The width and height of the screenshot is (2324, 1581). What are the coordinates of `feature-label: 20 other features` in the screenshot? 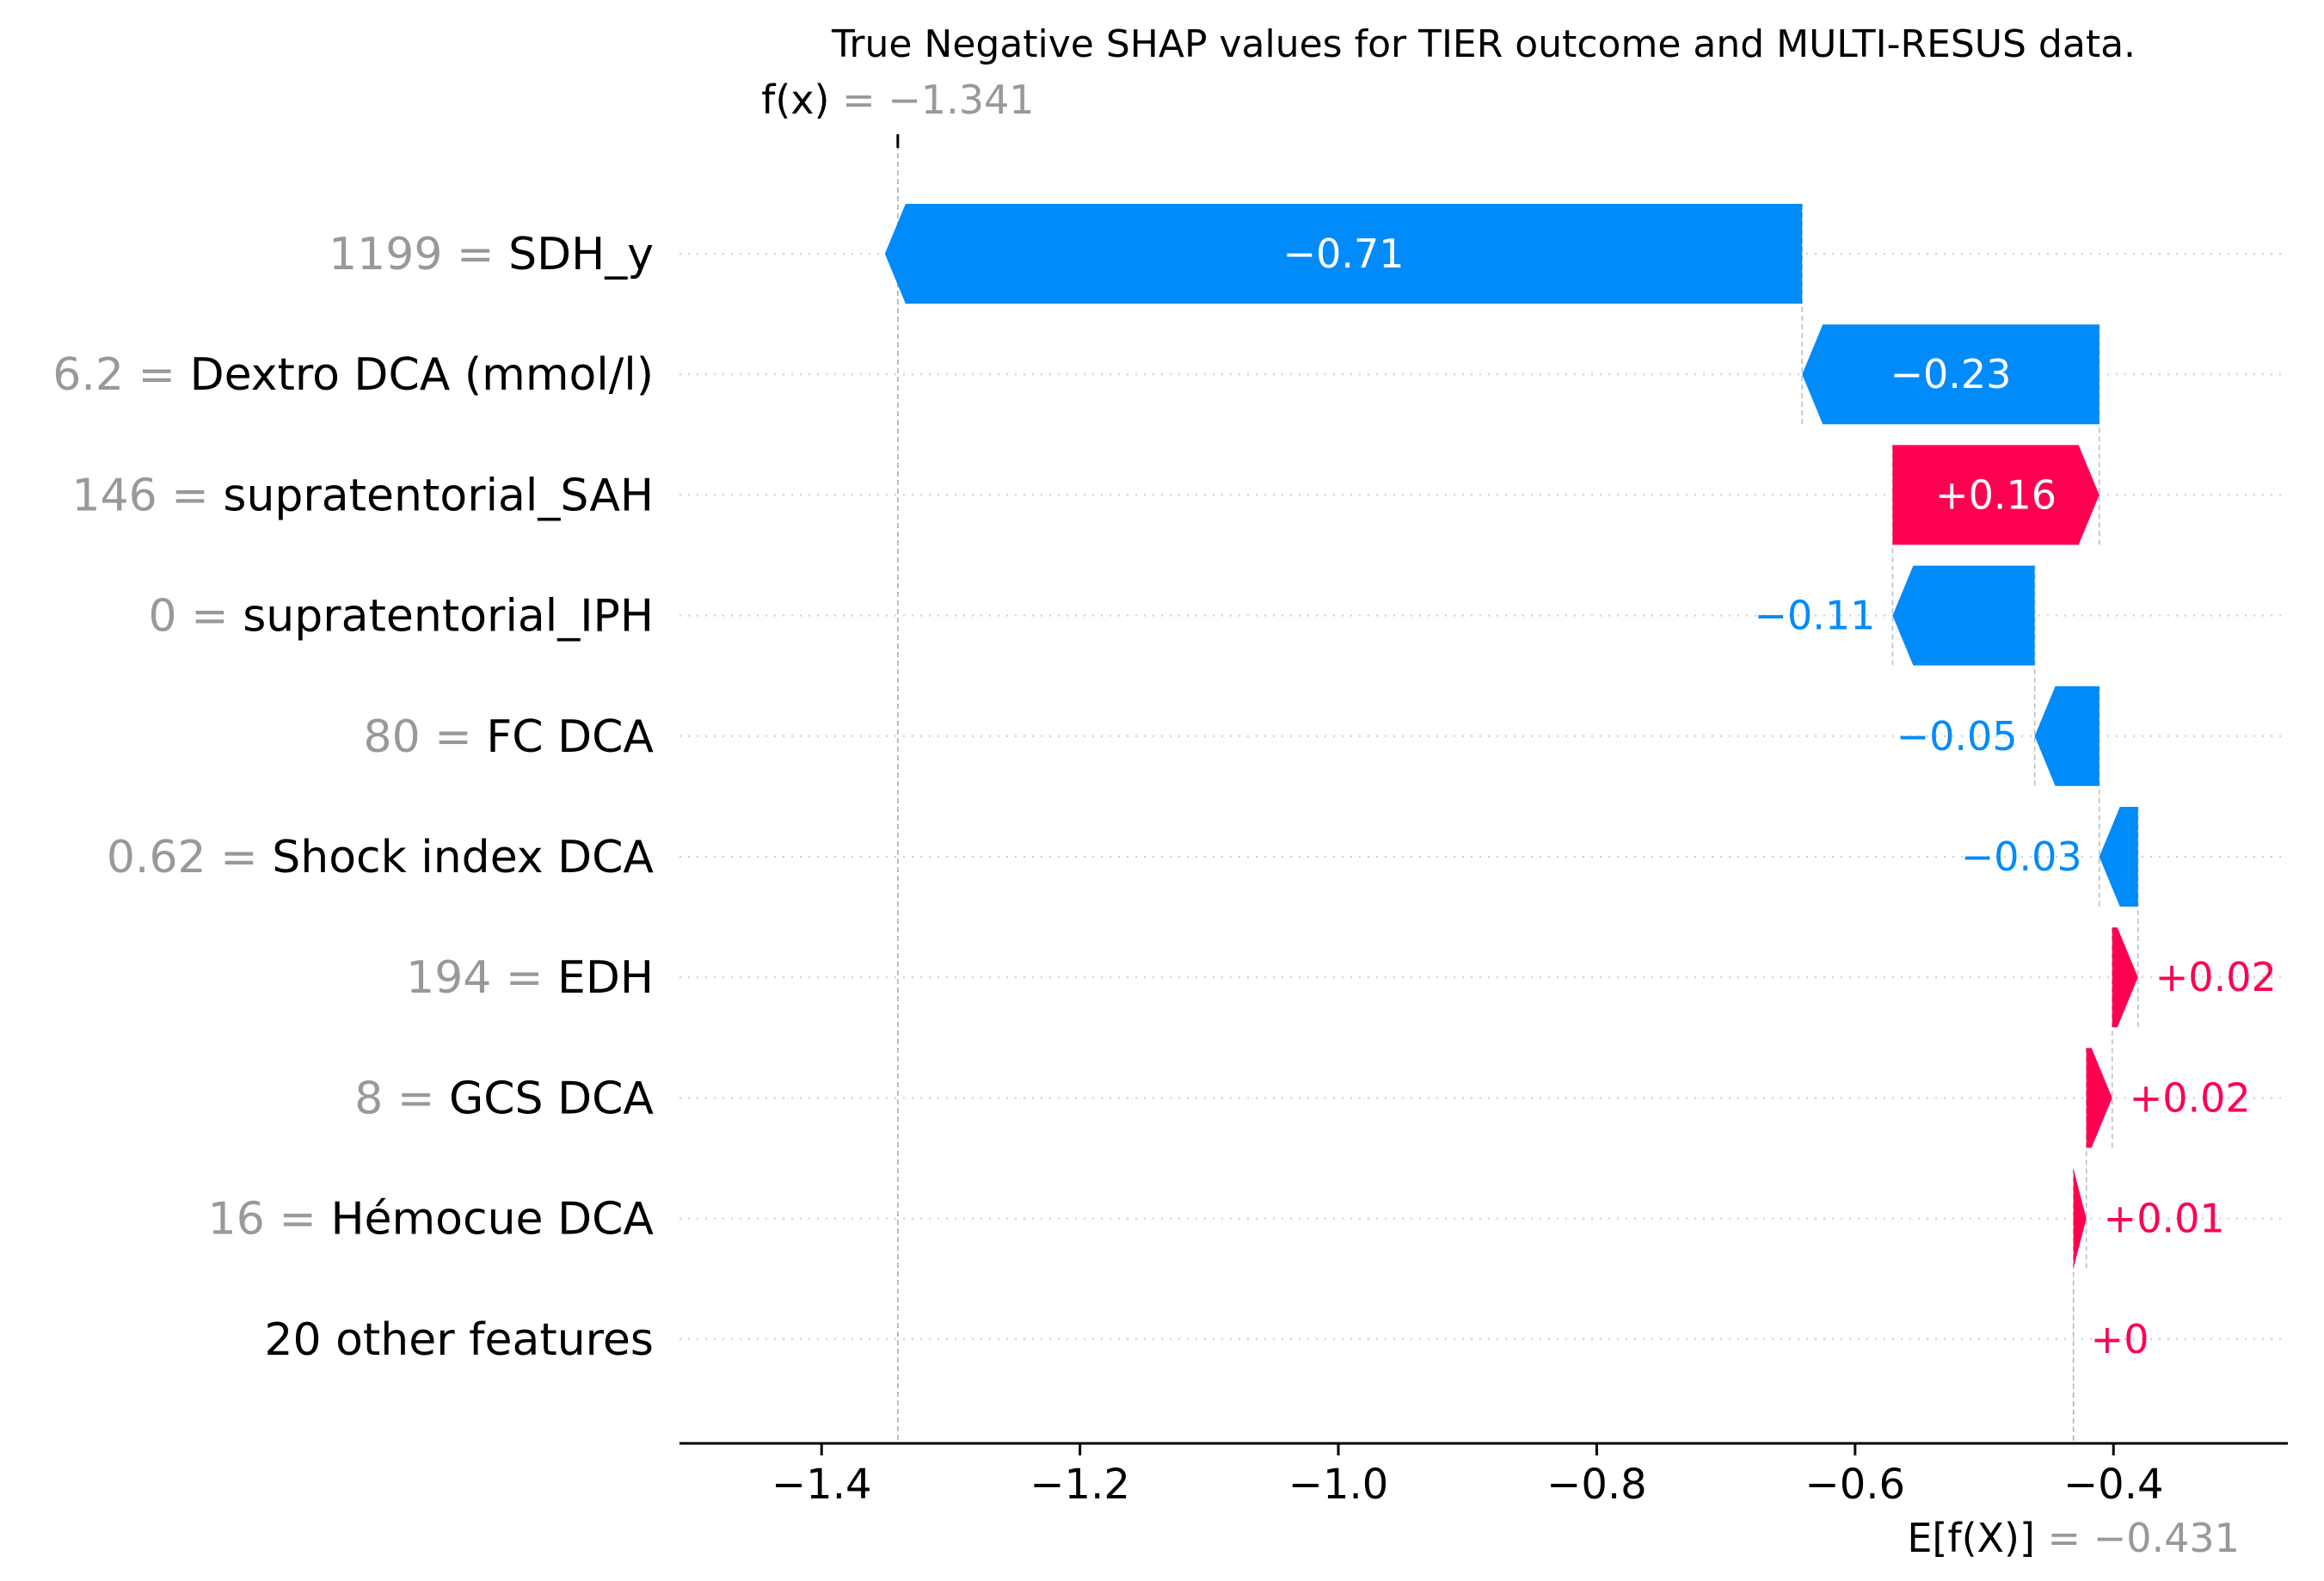 It's located at (459, 1340).